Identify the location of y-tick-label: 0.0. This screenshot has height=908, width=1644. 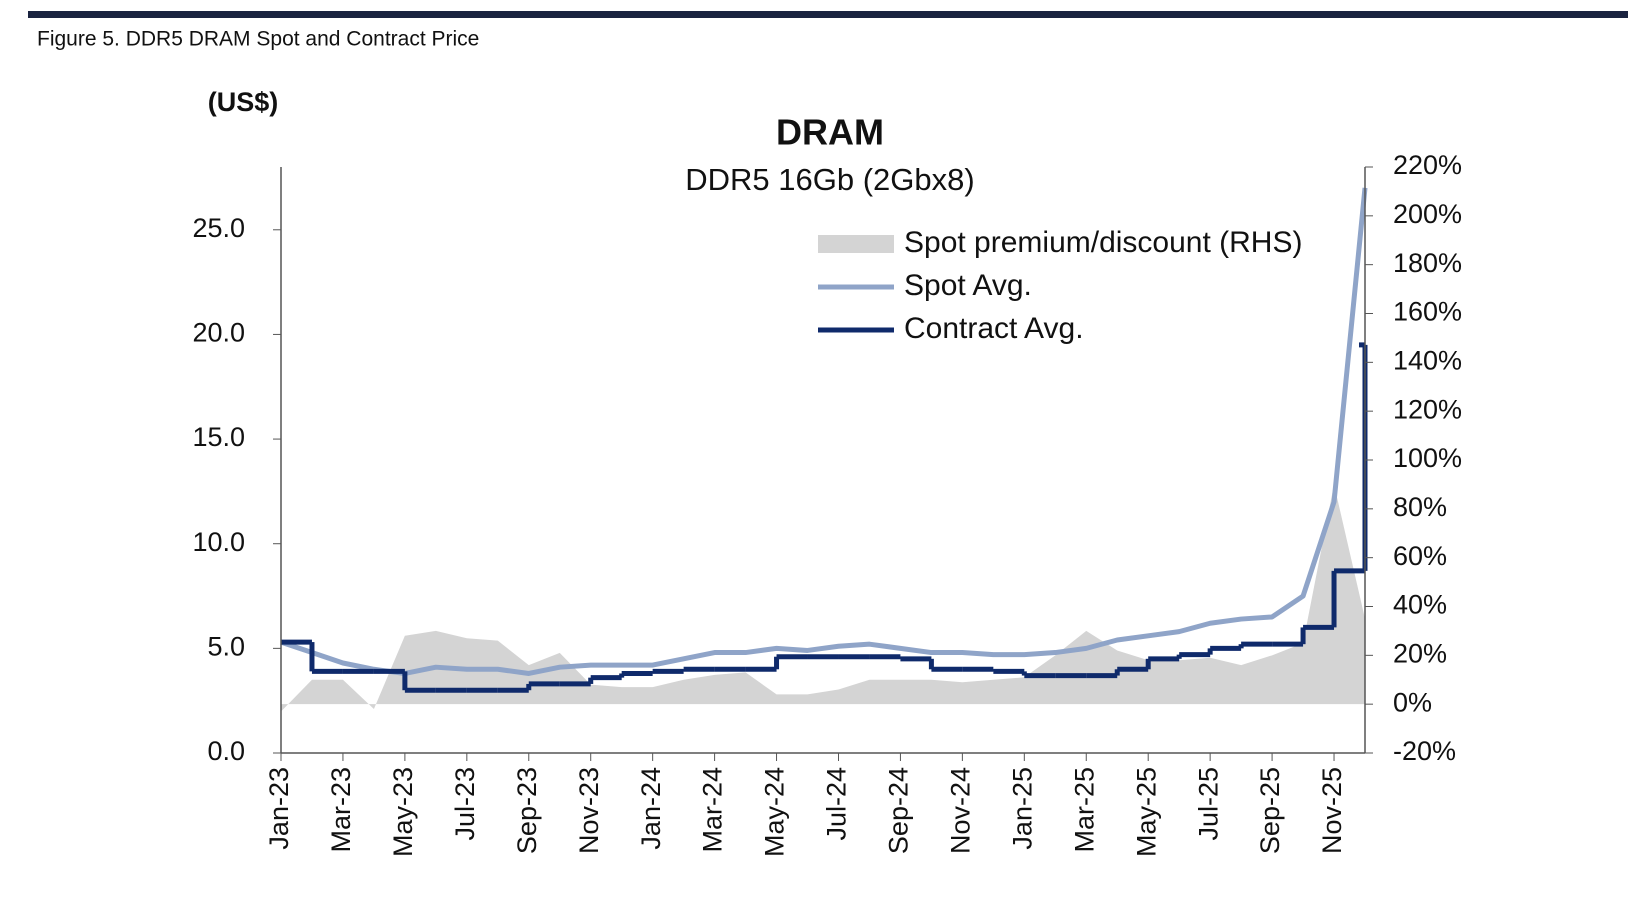
(226, 751).